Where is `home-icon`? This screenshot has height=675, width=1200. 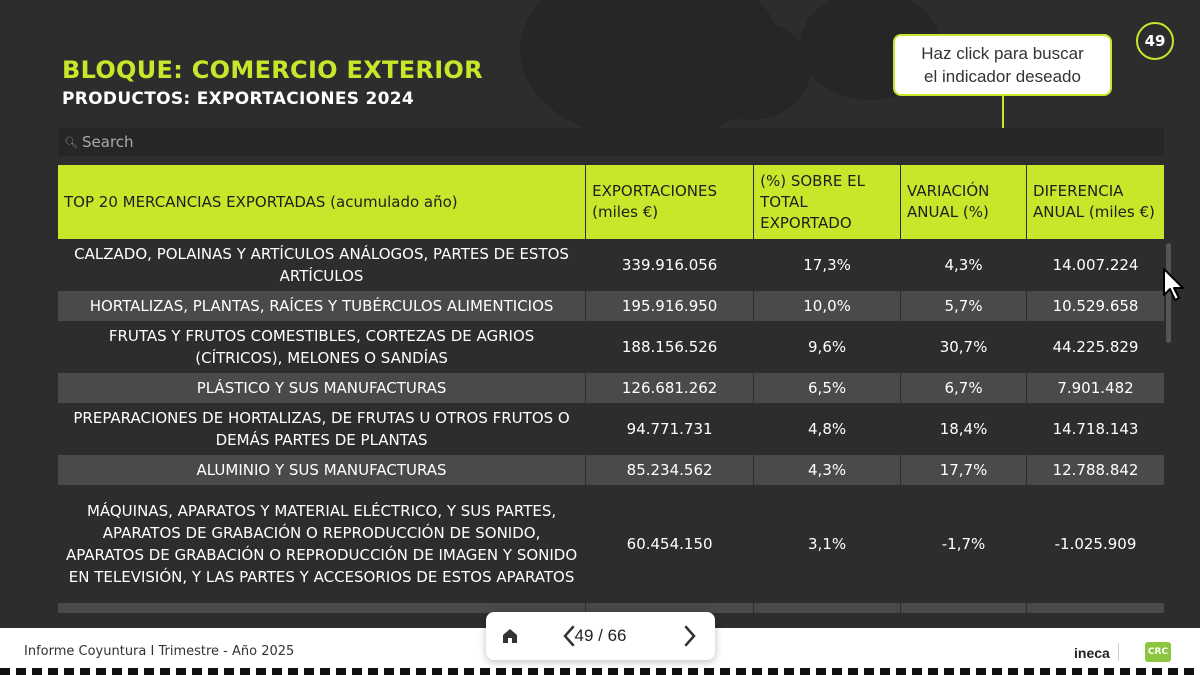 home-icon is located at coordinates (510, 636).